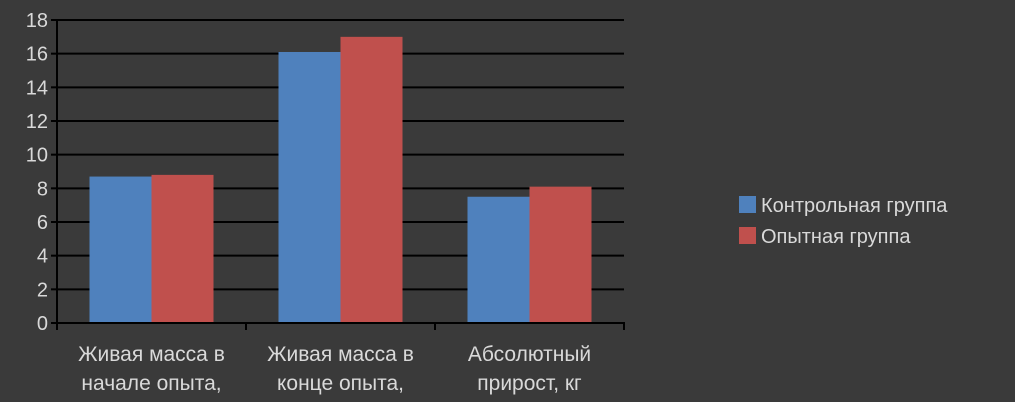 The height and width of the screenshot is (402, 1015). Describe the element at coordinates (120, 249) in the screenshot. I see `bar-series1-cat1` at that location.